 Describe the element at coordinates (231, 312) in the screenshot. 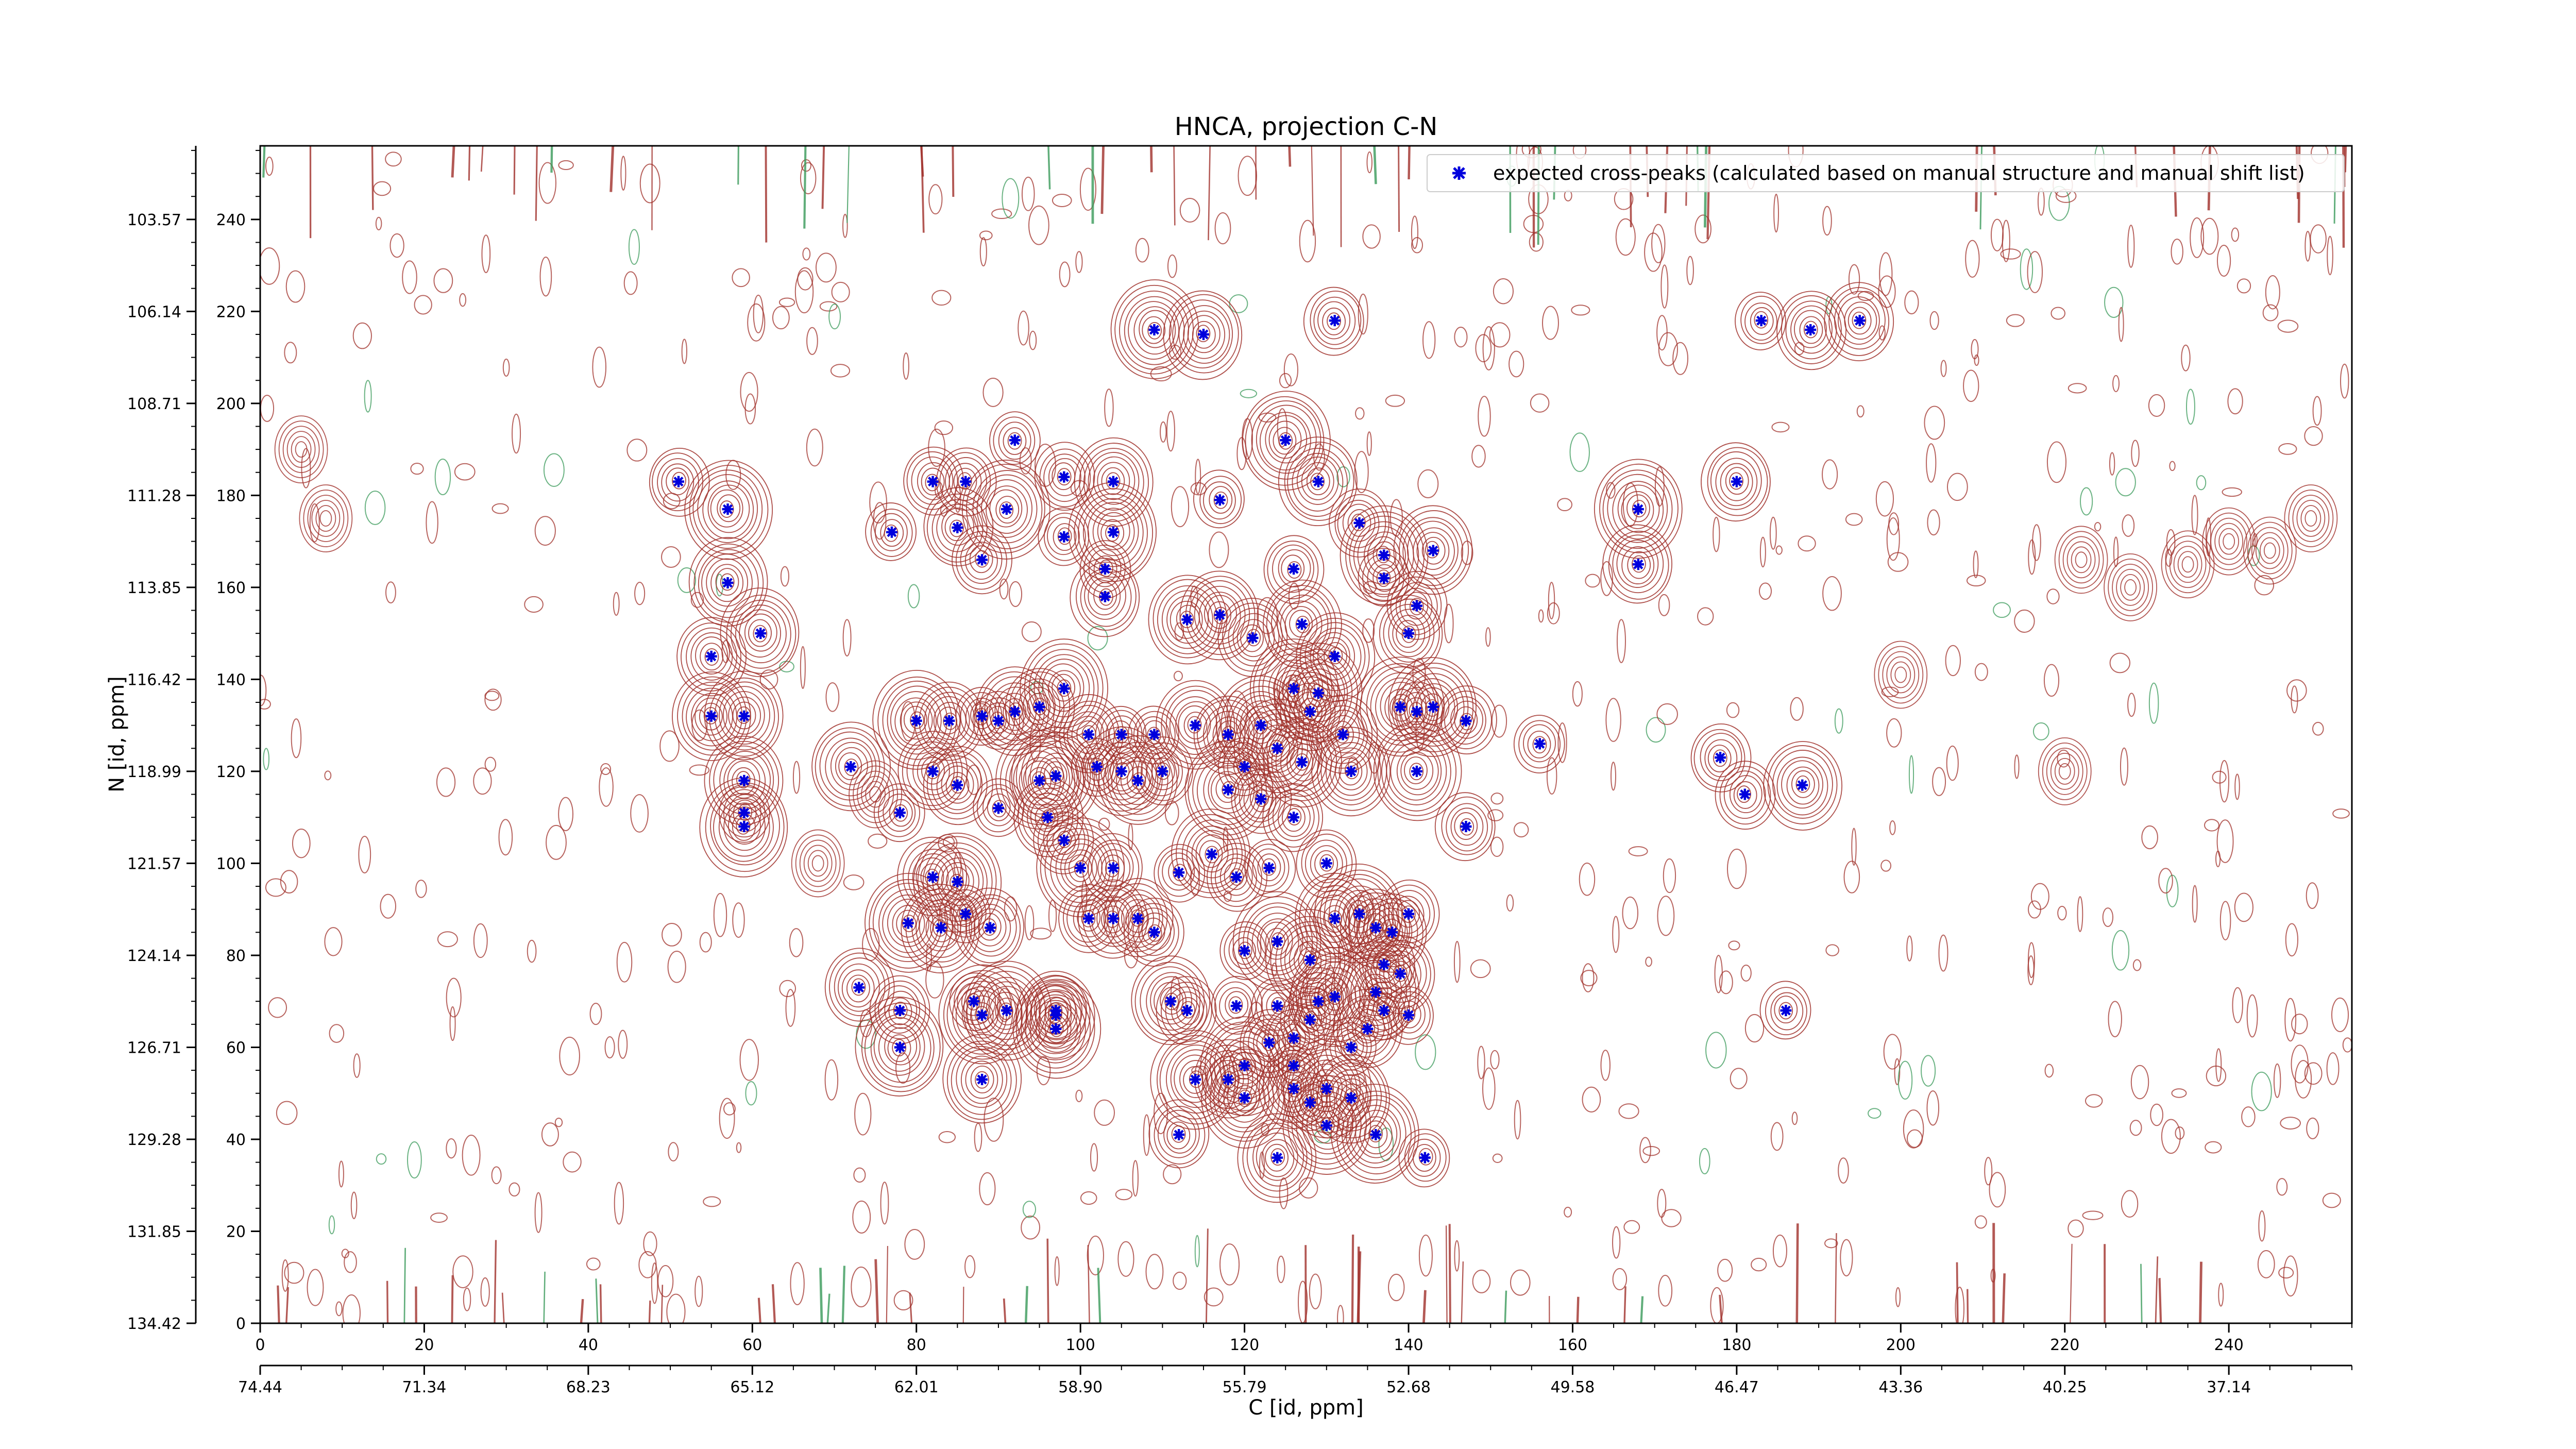

I see `y-index-tick-label: 220` at that location.